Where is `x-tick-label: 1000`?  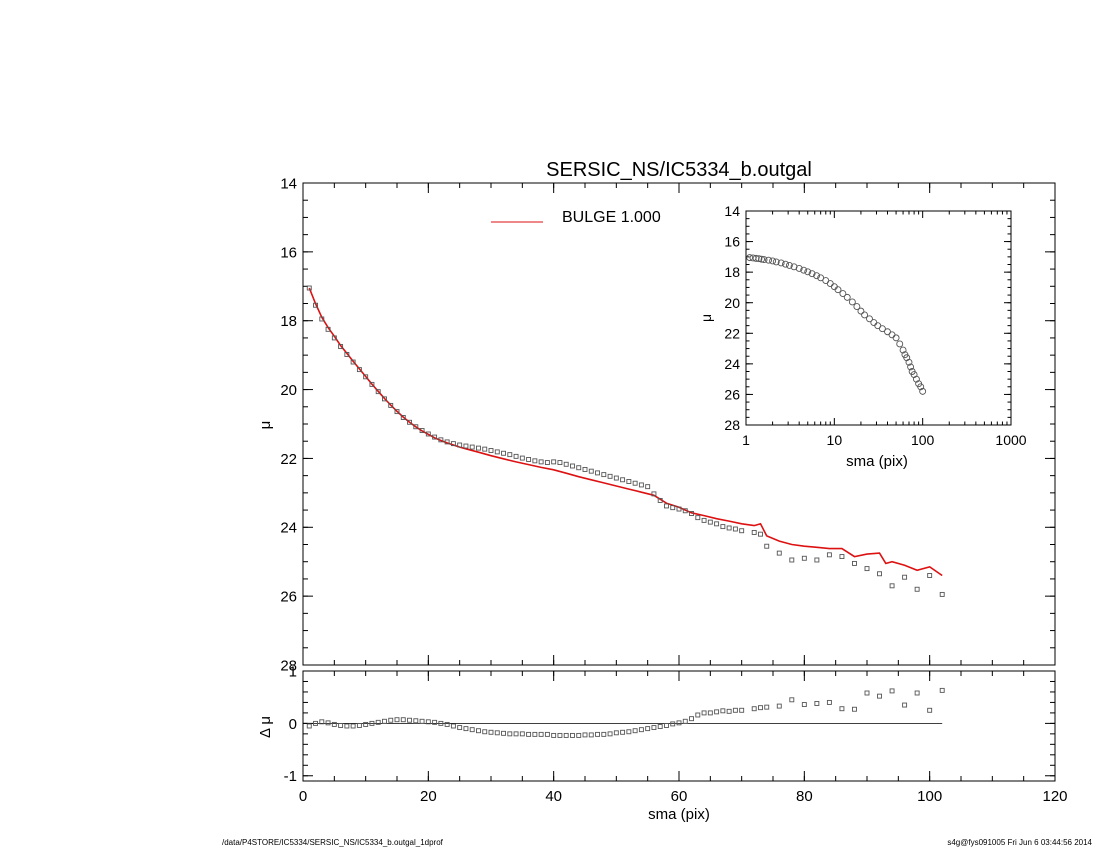
x-tick-label: 1000 is located at coordinates (1010, 440).